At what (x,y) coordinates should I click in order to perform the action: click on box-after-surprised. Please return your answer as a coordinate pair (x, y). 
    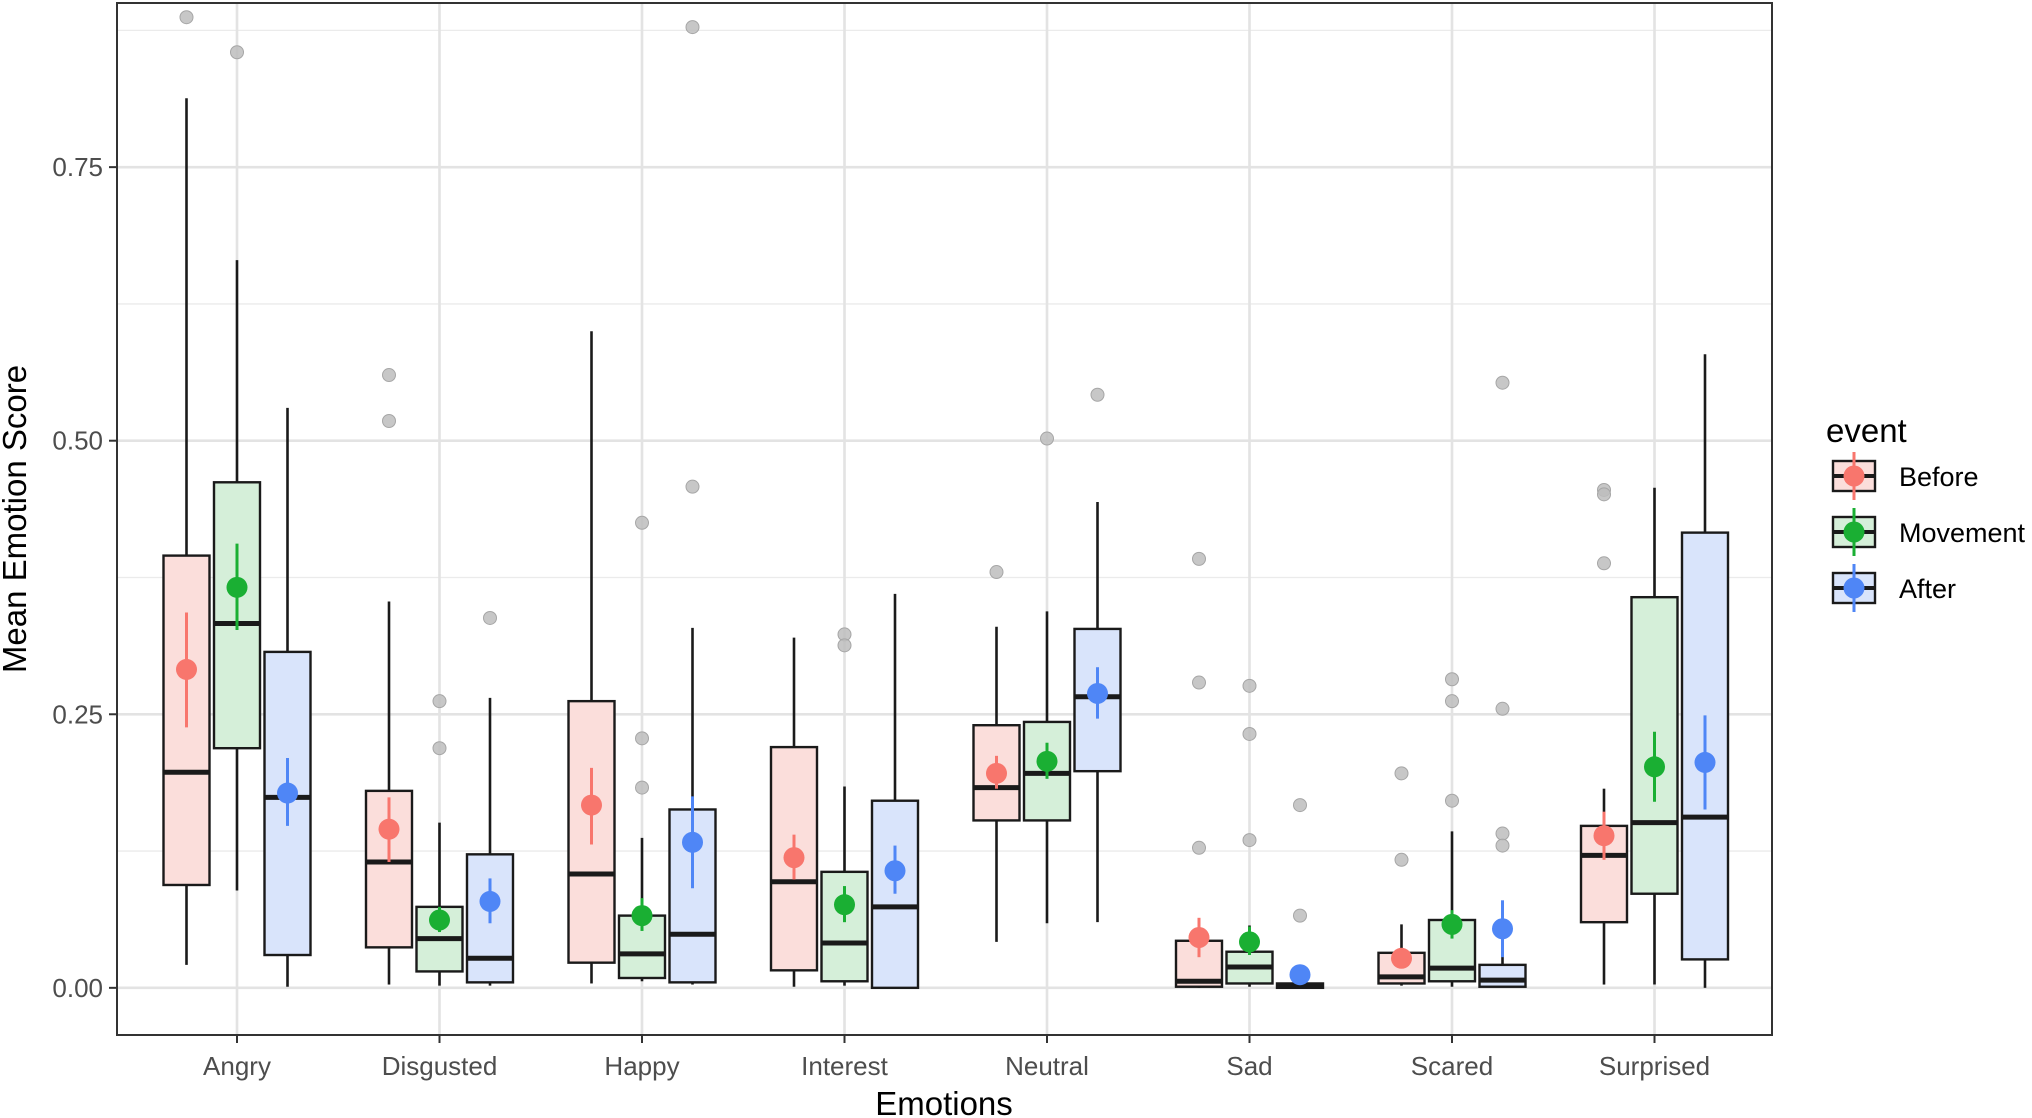
    Looking at the image, I should click on (1705, 671).